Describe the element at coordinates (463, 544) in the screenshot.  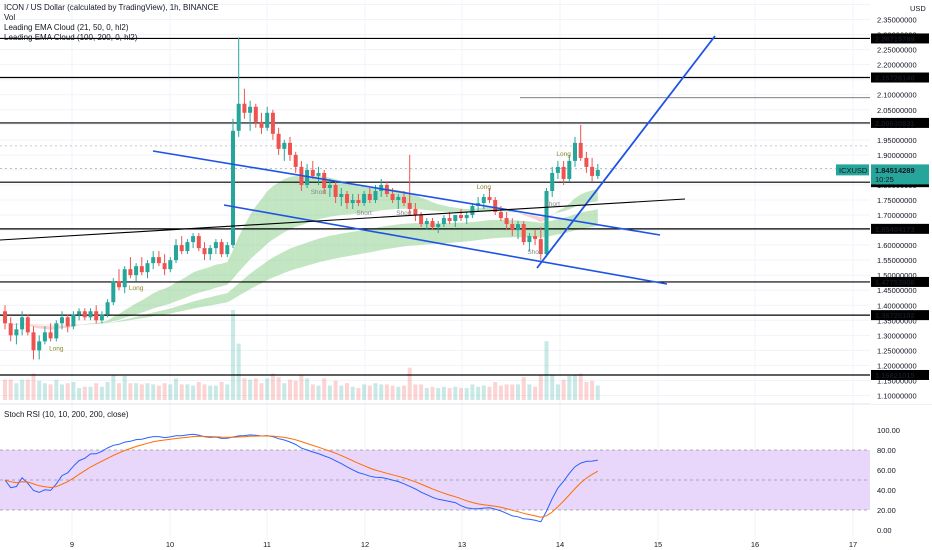
I see `time-axis: 9 10 11 12 13 14 15 16 17` at that location.